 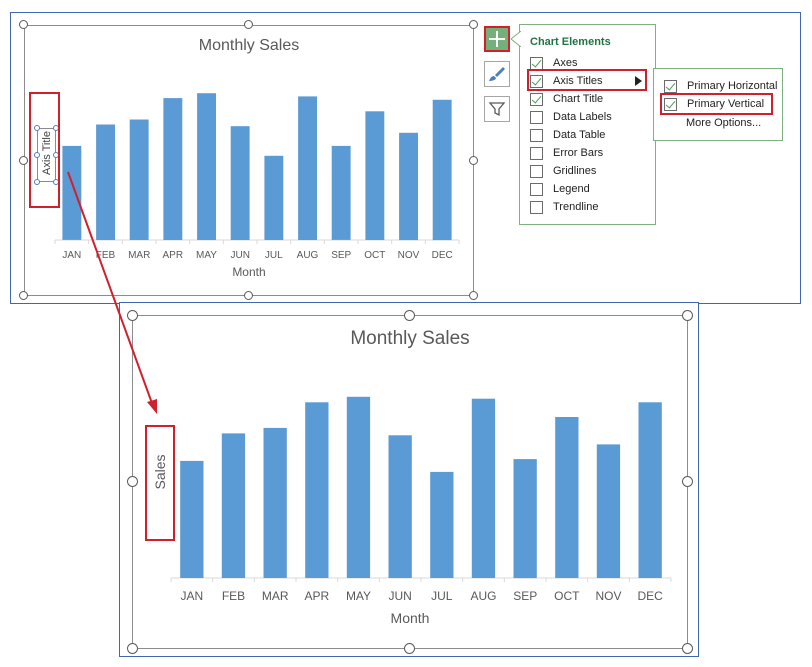 I want to click on bottom-chart-handle-ml, so click(x=132, y=481).